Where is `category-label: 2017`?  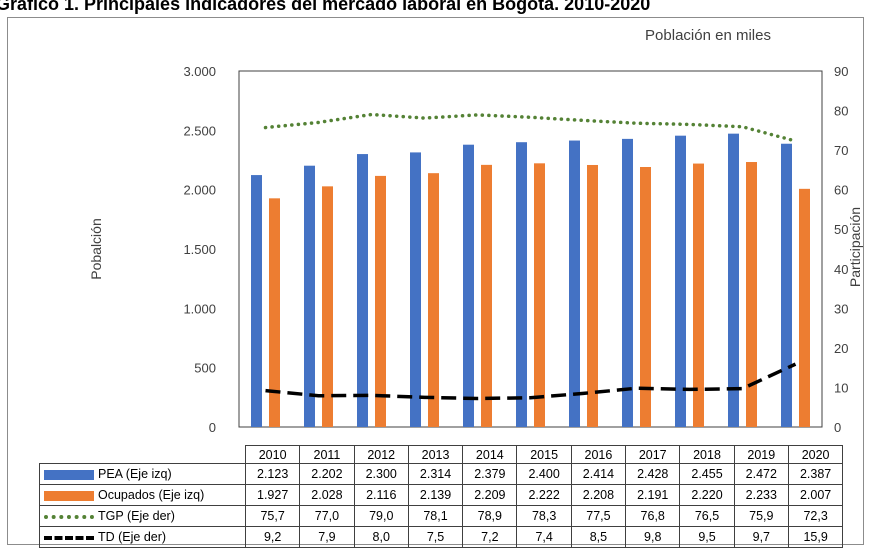
category-label: 2017 is located at coordinates (653, 454).